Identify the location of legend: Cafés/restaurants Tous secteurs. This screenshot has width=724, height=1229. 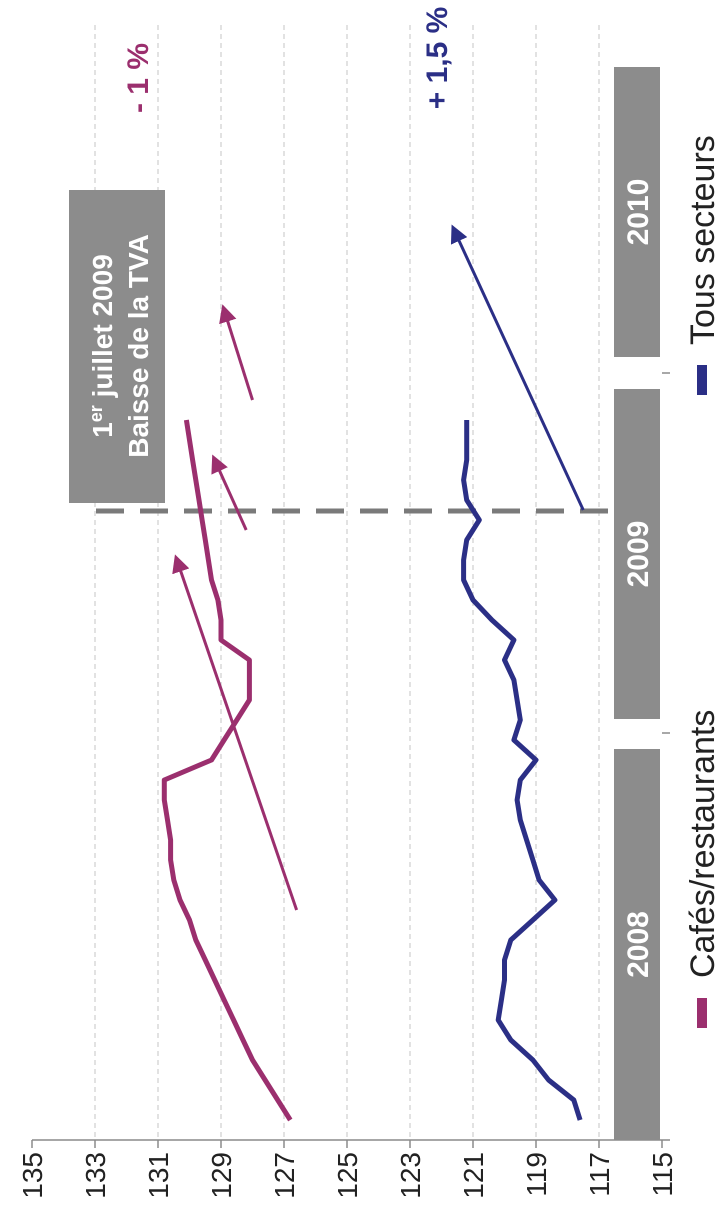
(703, 581).